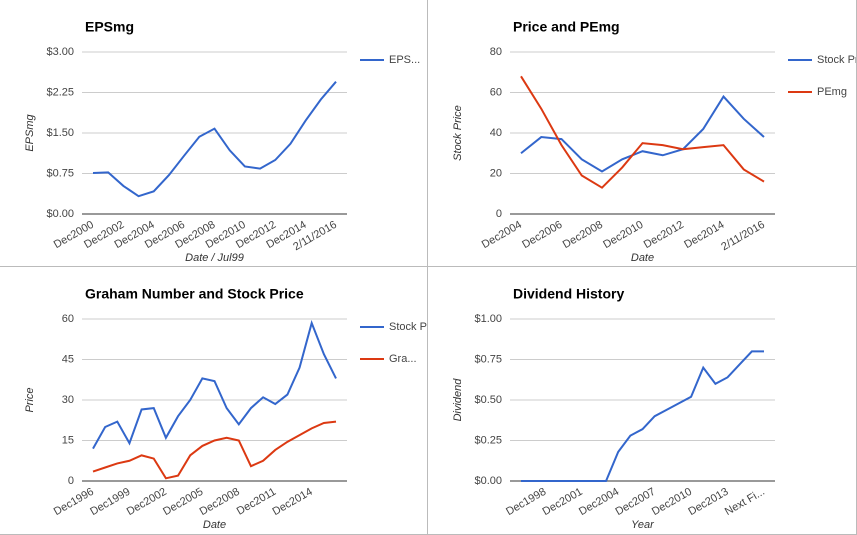  Describe the element at coordinates (109, 27) in the screenshot. I see `chart-title: EPSmg` at that location.